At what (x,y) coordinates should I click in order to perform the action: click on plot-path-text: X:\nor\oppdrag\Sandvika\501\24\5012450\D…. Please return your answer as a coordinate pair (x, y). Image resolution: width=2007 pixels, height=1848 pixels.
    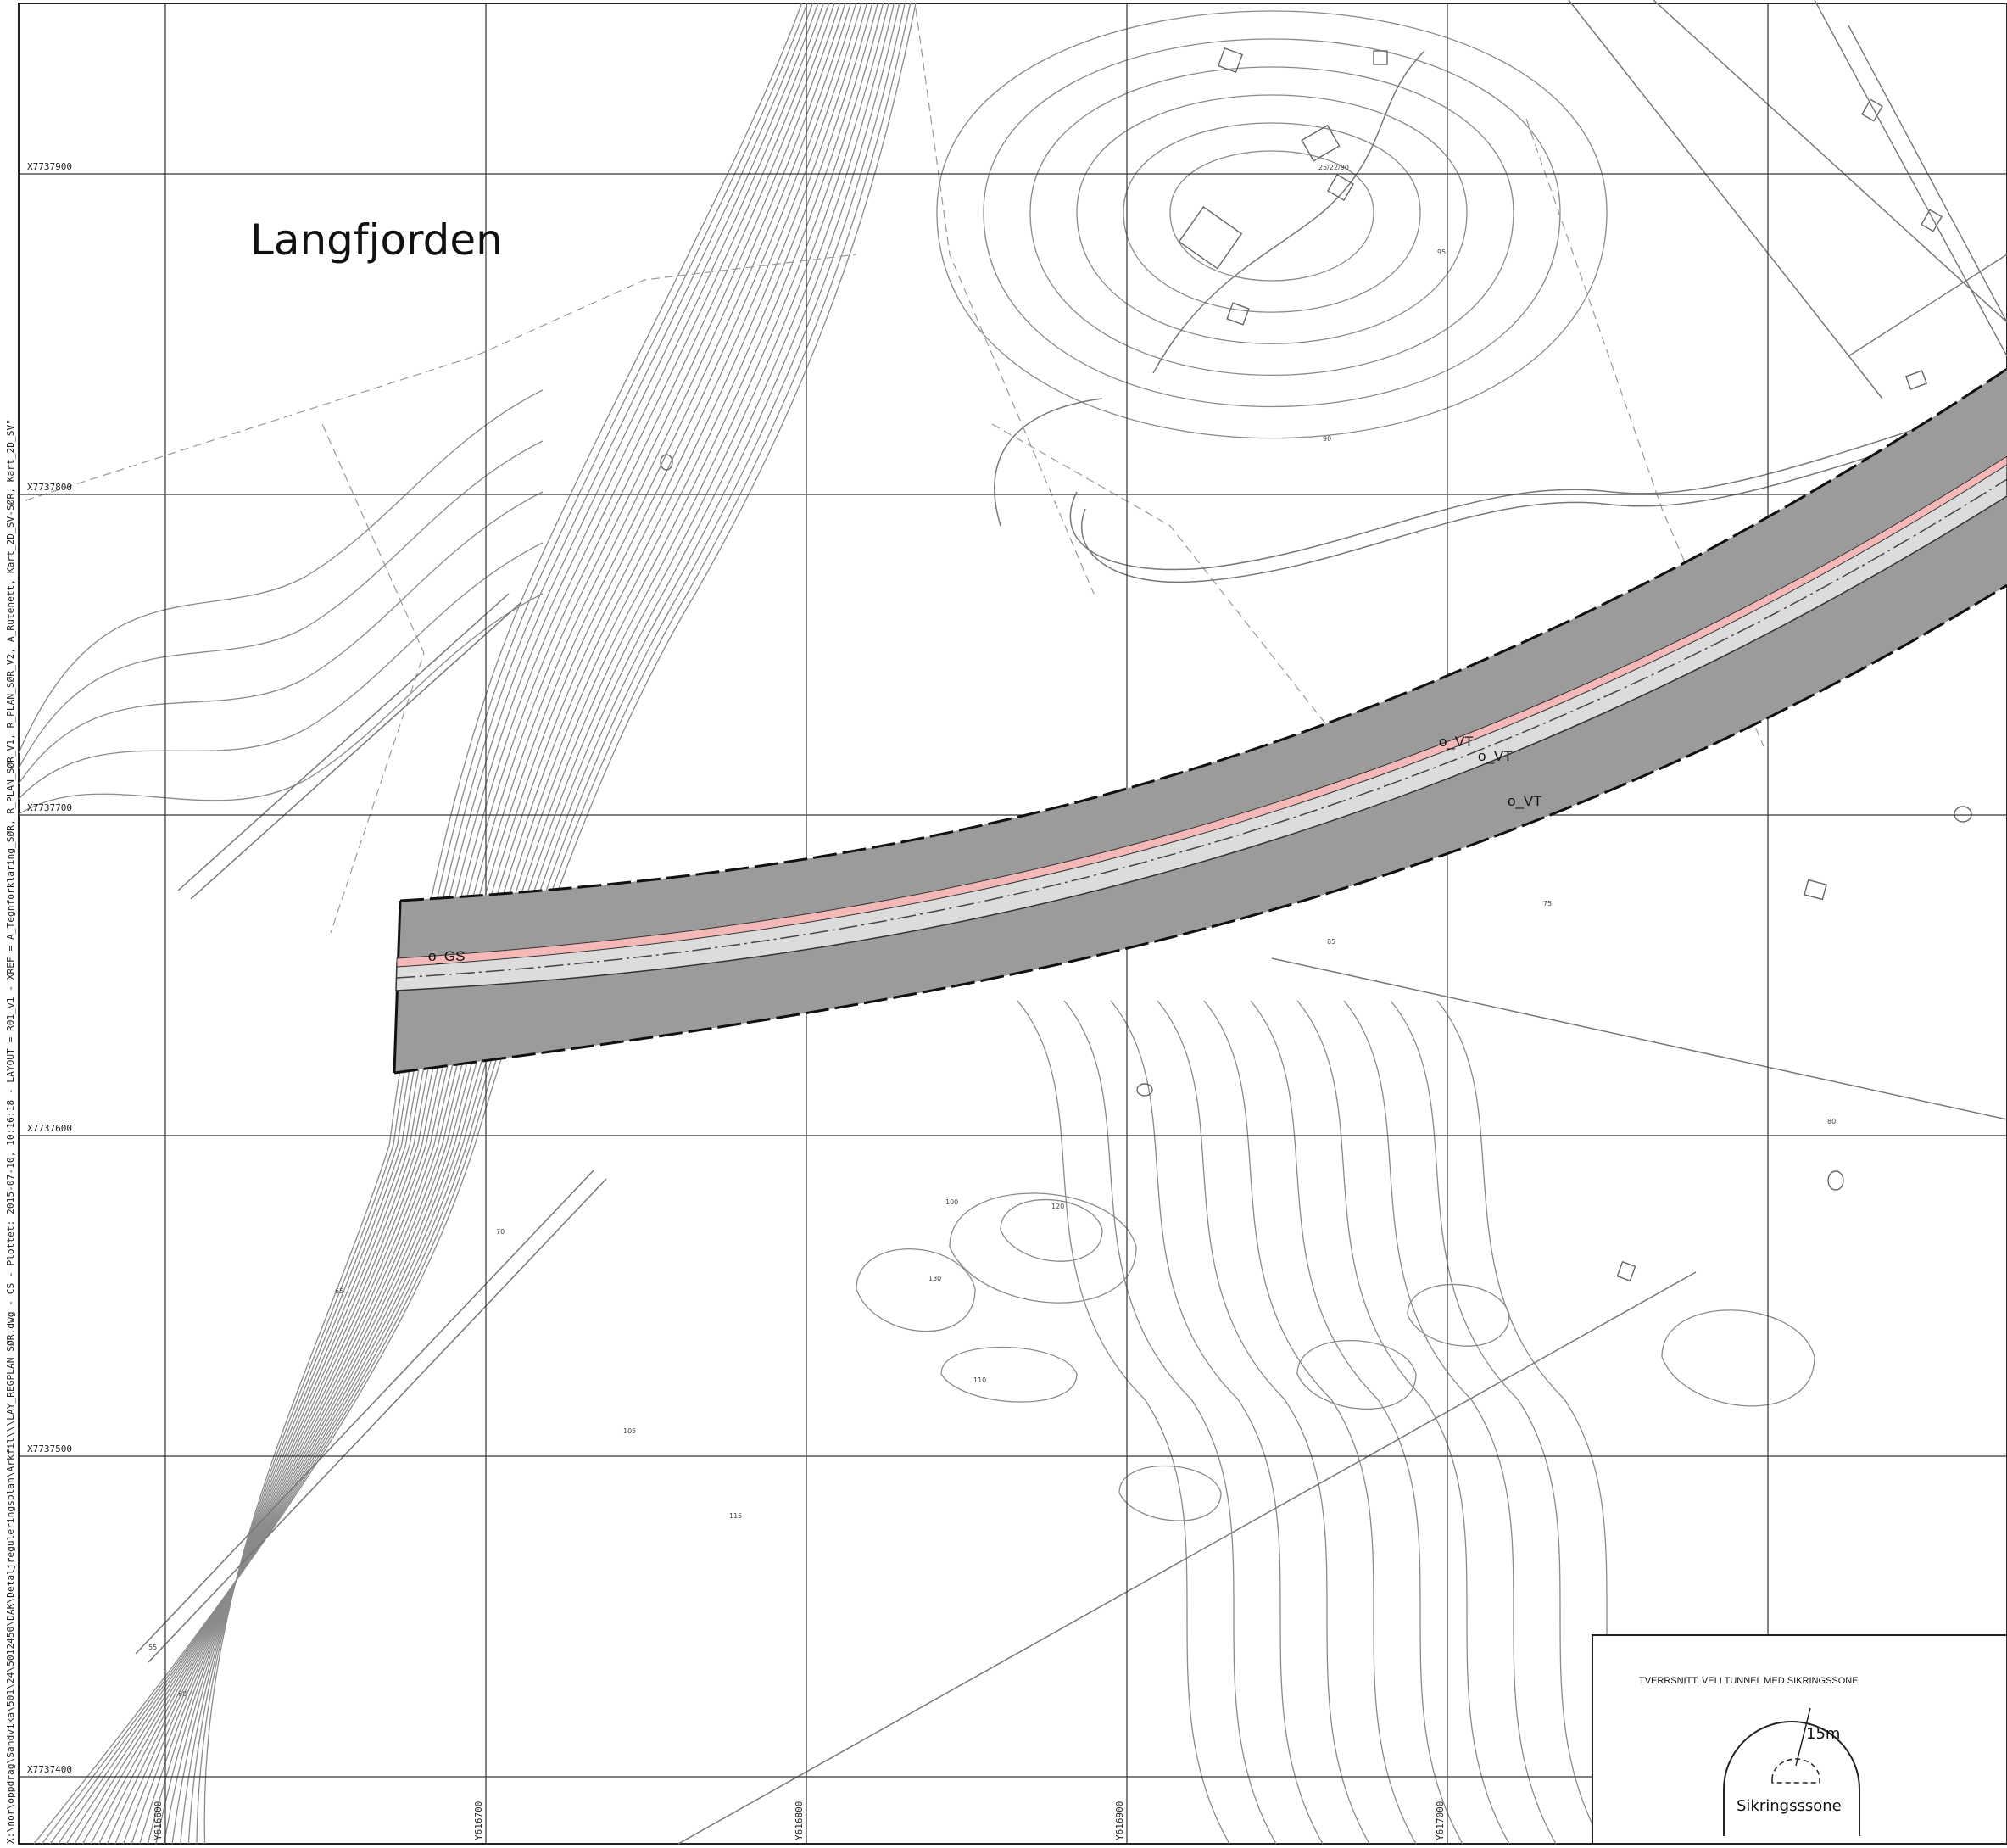
    Looking at the image, I should click on (11, 1132).